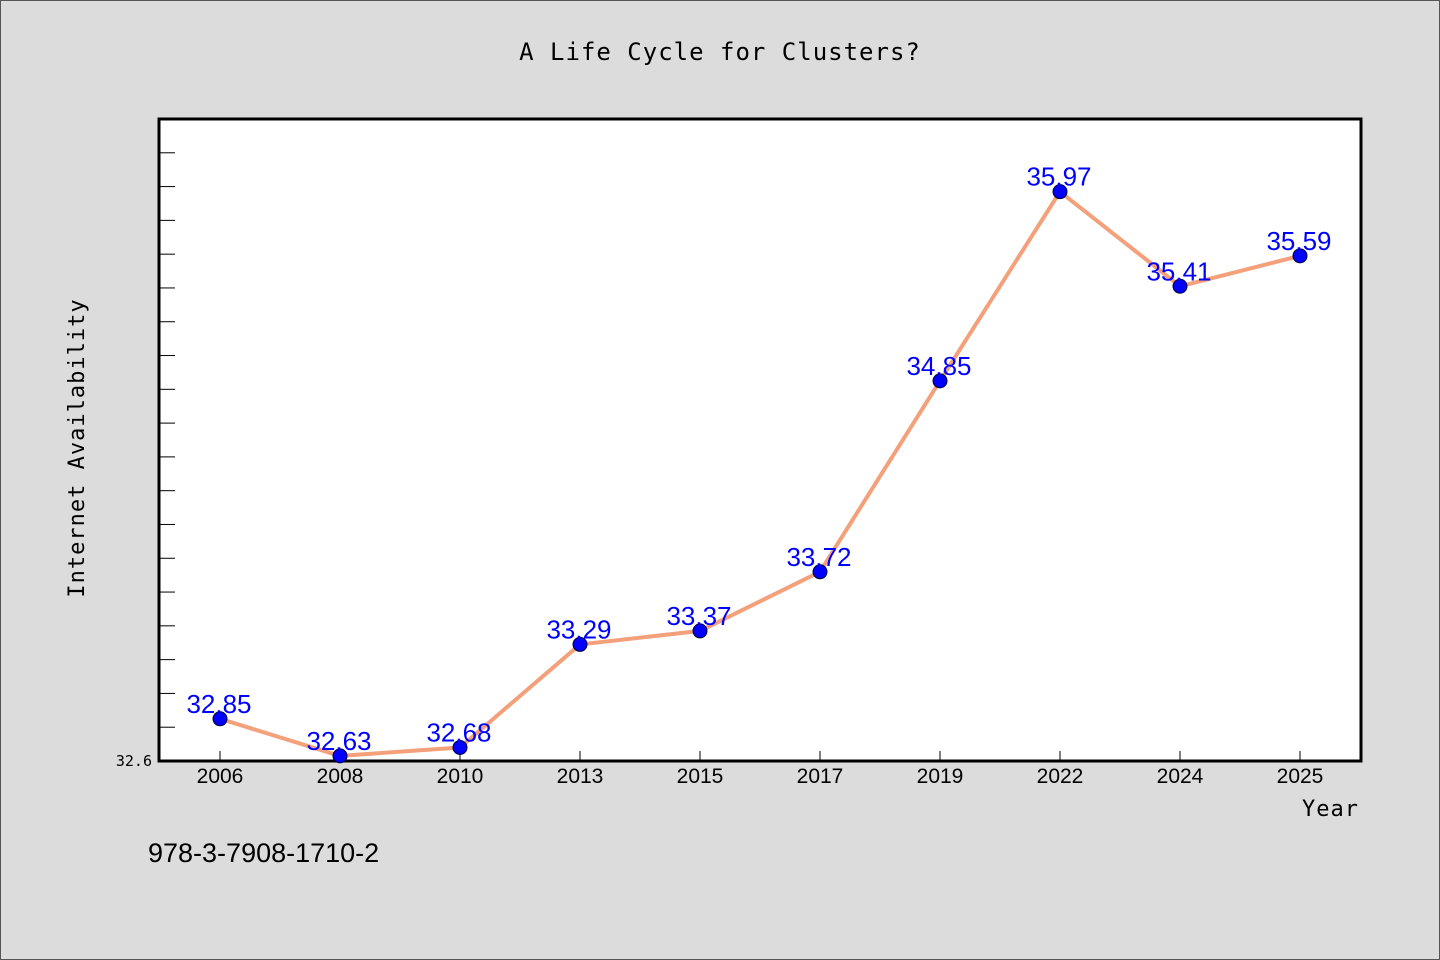  Describe the element at coordinates (820, 776) in the screenshot. I see `x-tick-label: 2017` at that location.